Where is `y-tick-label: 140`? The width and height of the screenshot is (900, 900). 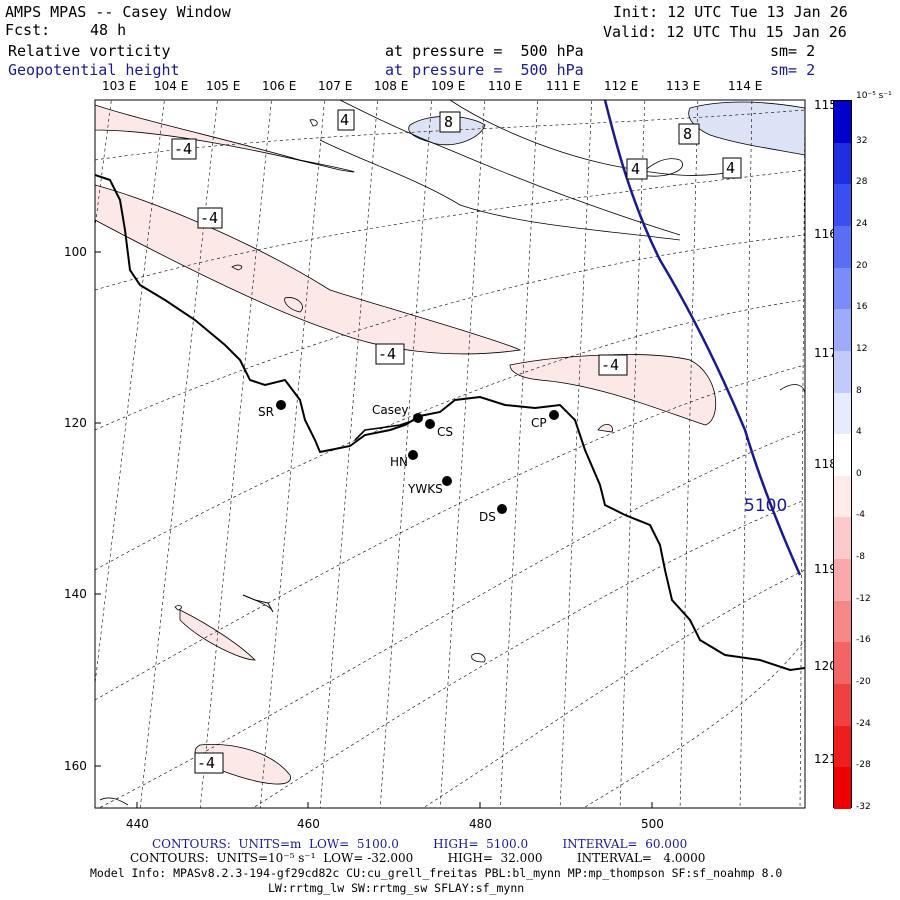 y-tick-label: 140 is located at coordinates (75, 594).